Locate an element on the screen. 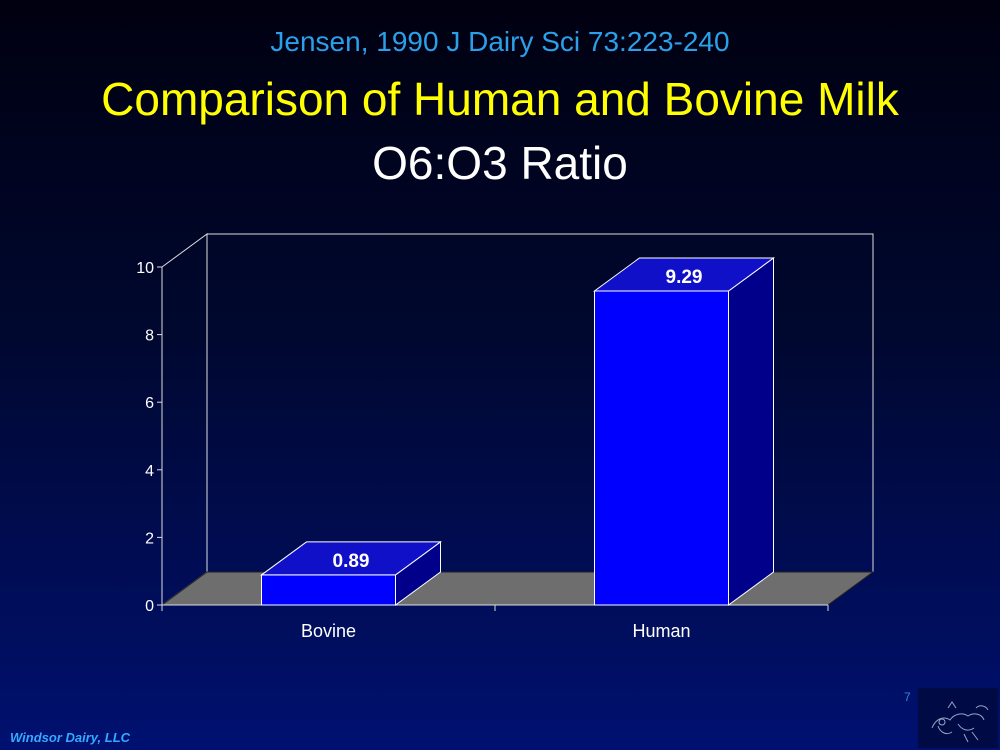 The image size is (1000, 750). y-tick-label: 10 is located at coordinates (145, 268).